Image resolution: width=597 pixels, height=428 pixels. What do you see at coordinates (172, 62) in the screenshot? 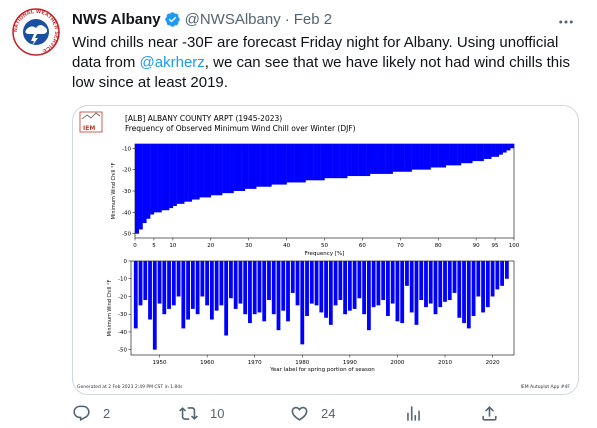
I see `mention-link: @akrherz` at bounding box center [172, 62].